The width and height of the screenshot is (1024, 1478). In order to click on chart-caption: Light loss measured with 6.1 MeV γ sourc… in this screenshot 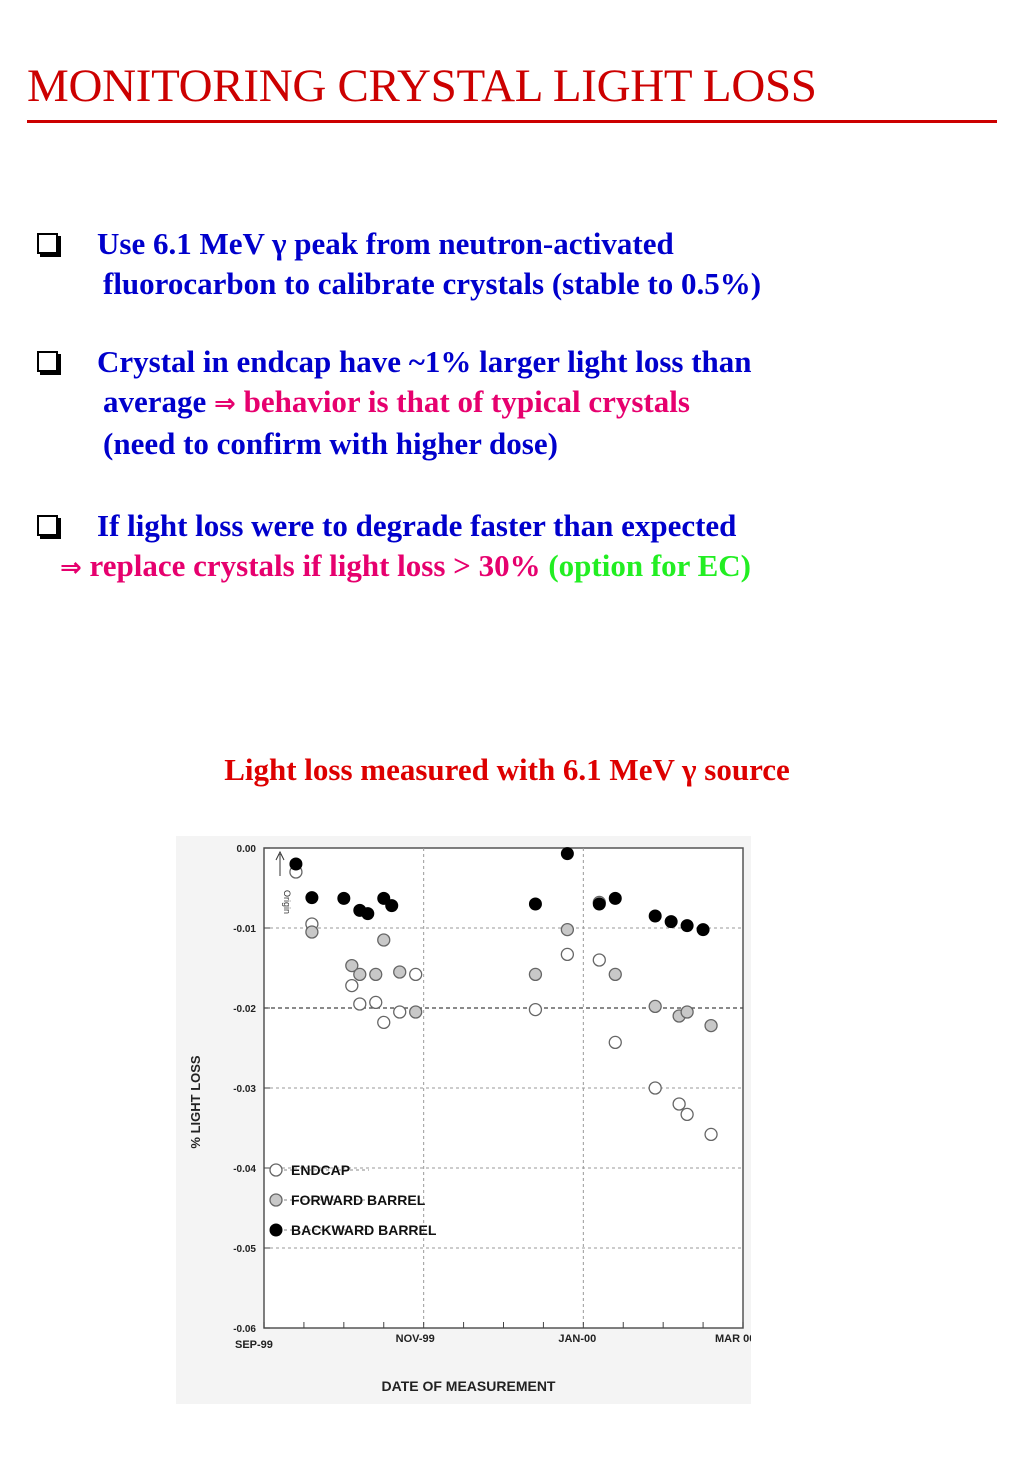, I will do `click(507, 769)`.